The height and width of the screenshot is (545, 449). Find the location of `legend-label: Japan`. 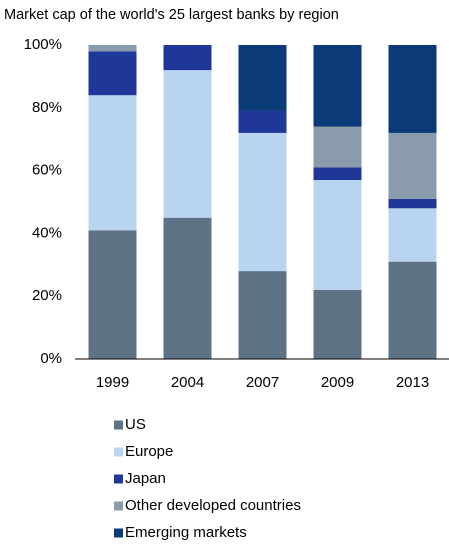

legend-label: Japan is located at coordinates (145, 478).